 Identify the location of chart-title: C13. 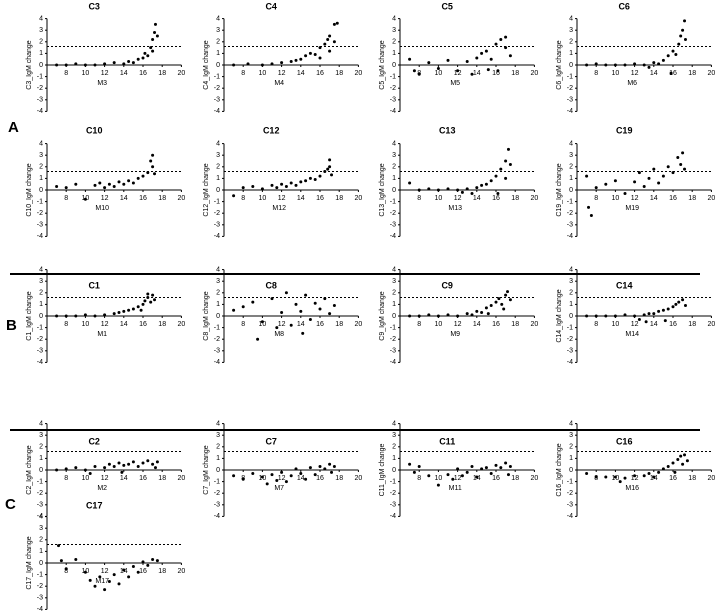
(447, 130).